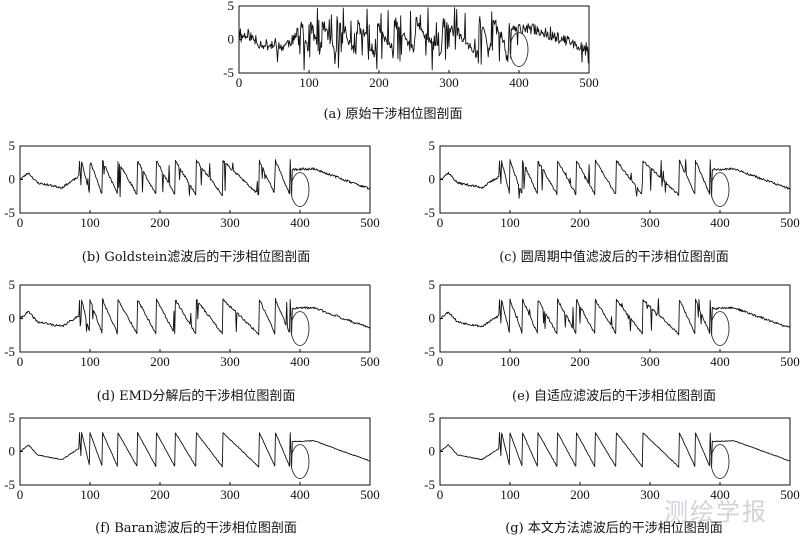 The image size is (800, 537). What do you see at coordinates (612, 340) in the screenshot?
I see `panel-e: 0 100 200 300 400 500-505(e) 自适应滤波后的干涉相位图剖面` at bounding box center [612, 340].